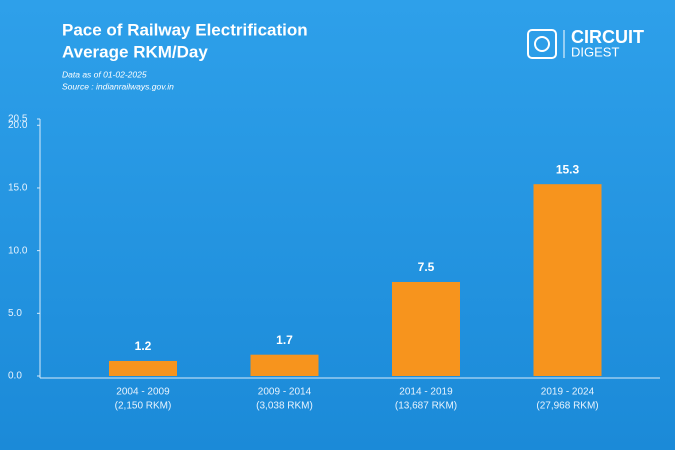 This screenshot has width=675, height=450. What do you see at coordinates (607, 37) in the screenshot?
I see `logo-text: CIRCUIT` at bounding box center [607, 37].